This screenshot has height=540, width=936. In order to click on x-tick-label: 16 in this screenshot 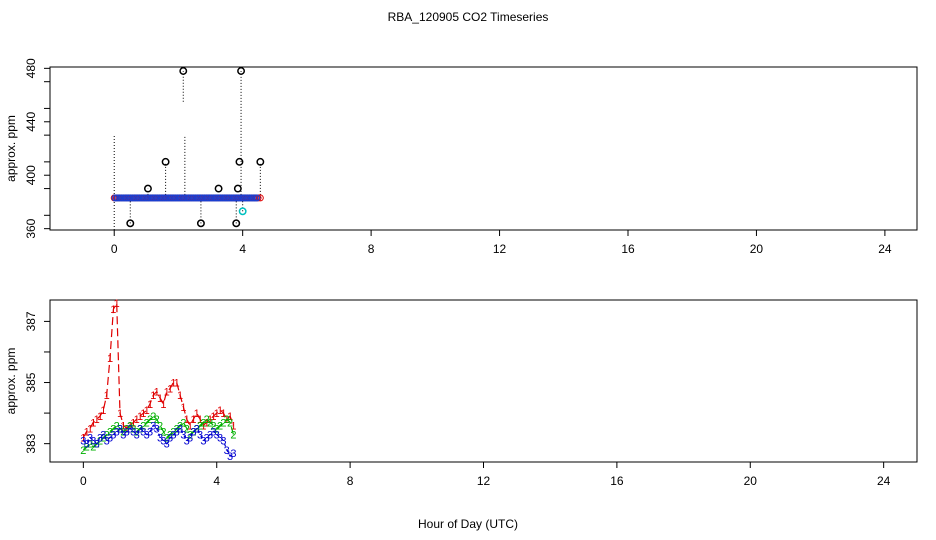, I will do `click(628, 249)`.